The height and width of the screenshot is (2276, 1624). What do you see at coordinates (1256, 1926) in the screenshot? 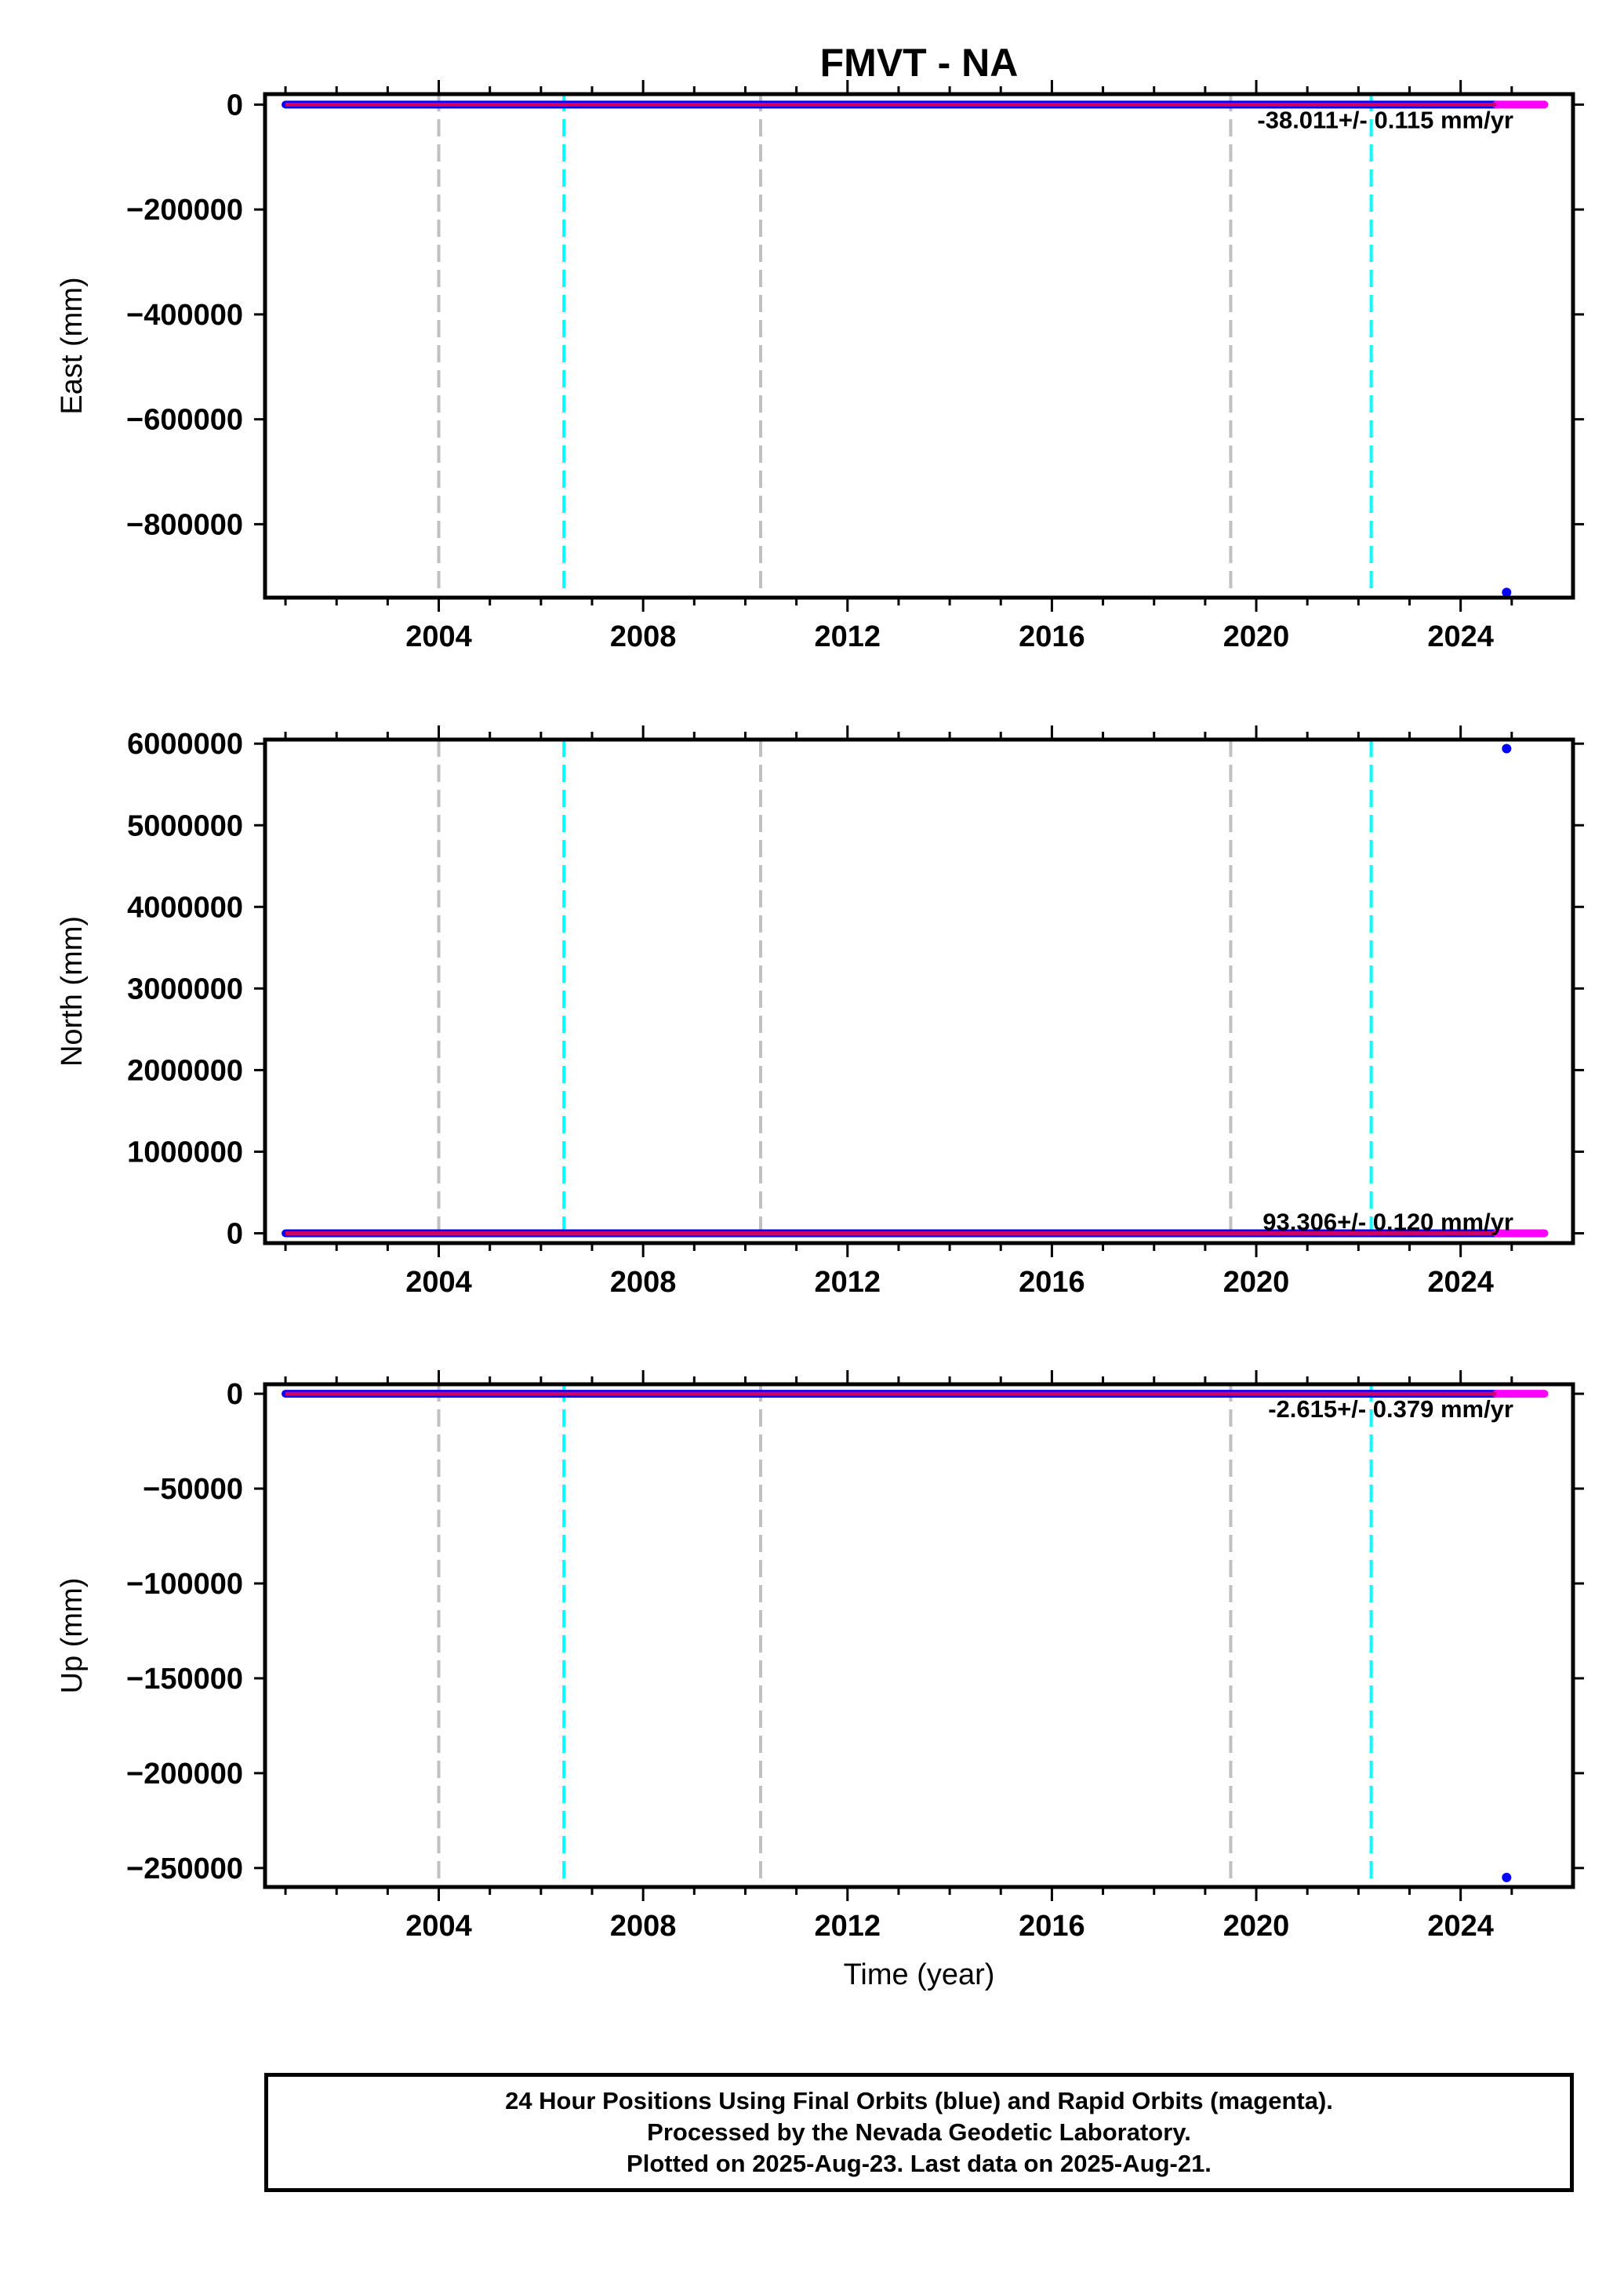
I see `up-xtick-label: 2020` at bounding box center [1256, 1926].